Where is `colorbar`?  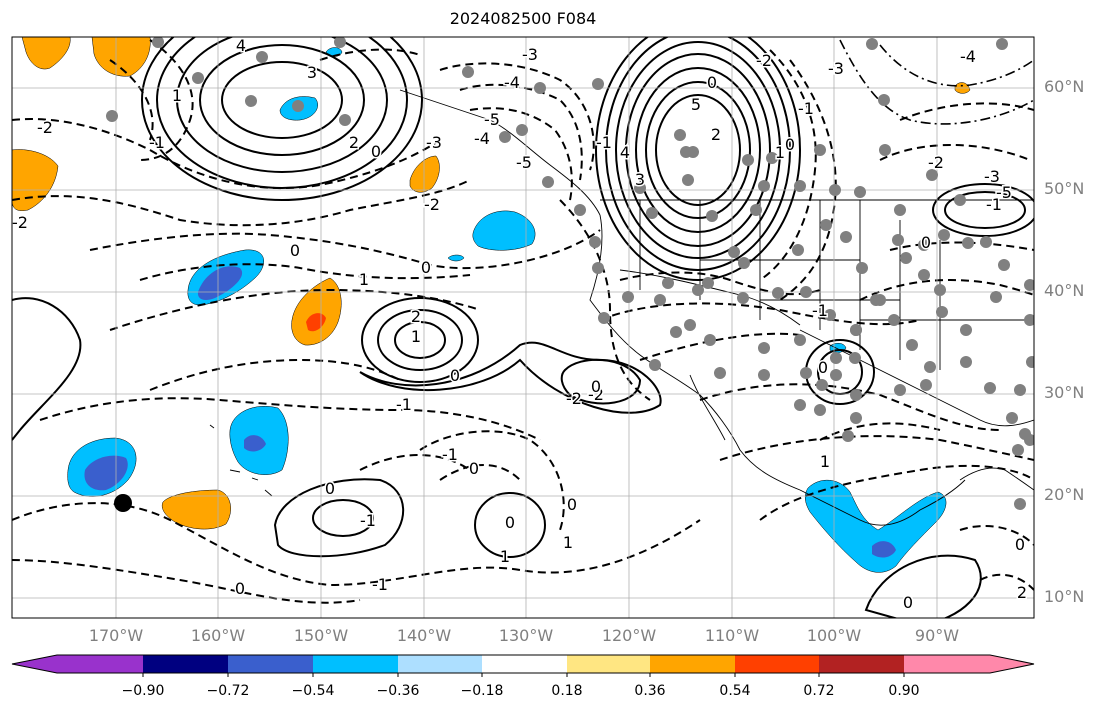 colorbar is located at coordinates (523, 665).